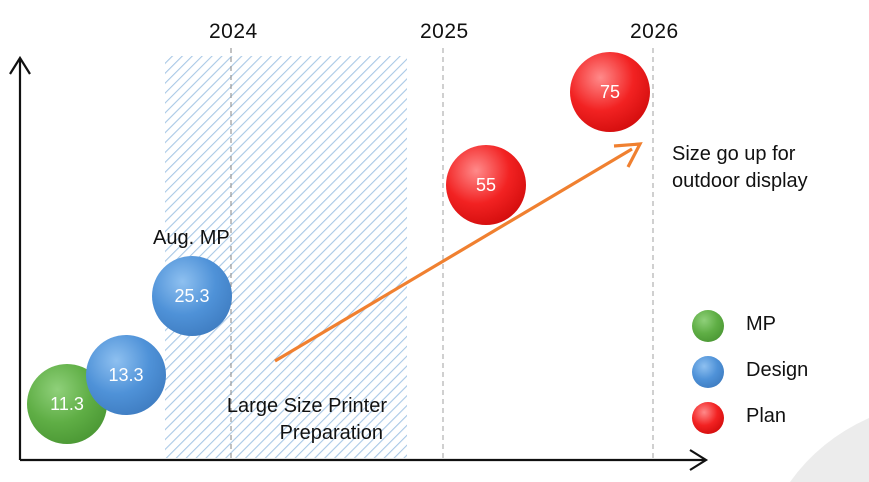  What do you see at coordinates (306, 406) in the screenshot?
I see `preparation-label-line1: Large Size Printer` at bounding box center [306, 406].